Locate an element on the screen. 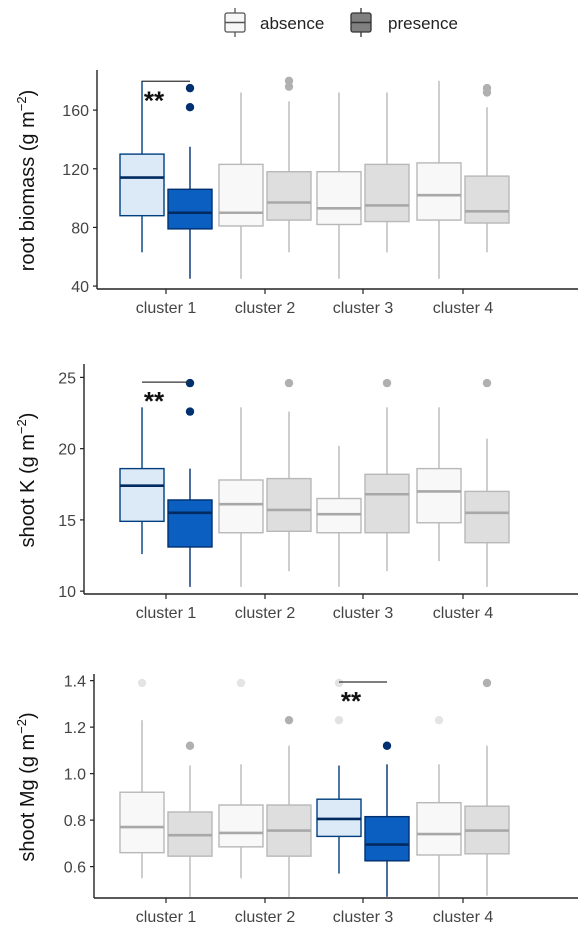 This screenshot has height=937, width=579. legend: absence presence is located at coordinates (341, 22).